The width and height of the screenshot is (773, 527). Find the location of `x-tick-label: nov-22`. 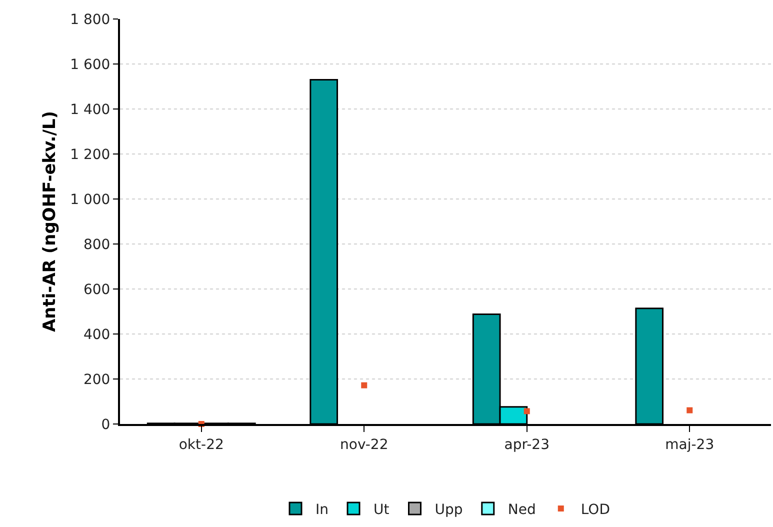

x-tick-label: nov-22 is located at coordinates (364, 444).